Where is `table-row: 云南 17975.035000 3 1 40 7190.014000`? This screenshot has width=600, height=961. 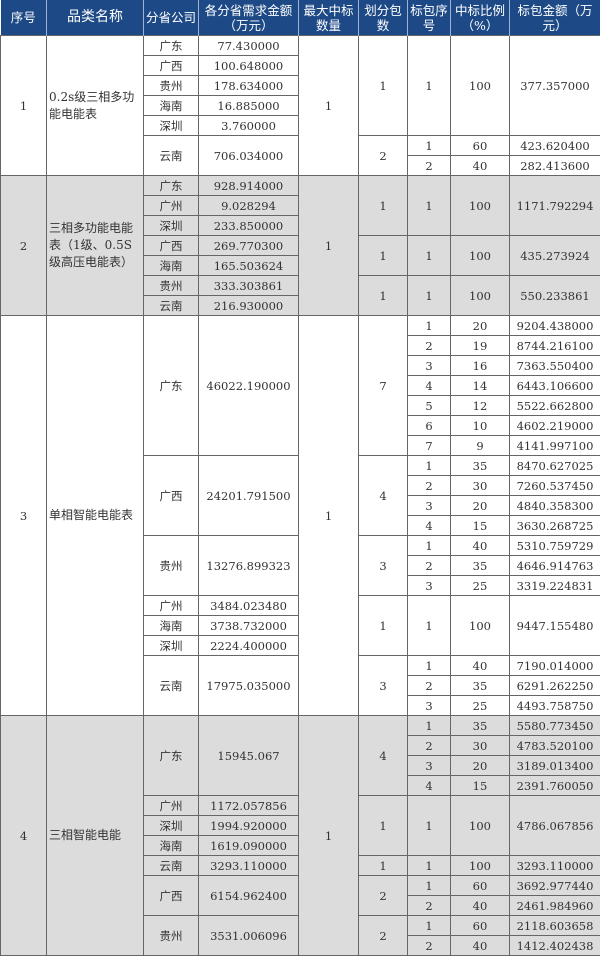
table-row: 云南 17975.035000 3 1 40 7190.014000 is located at coordinates (300, 685).